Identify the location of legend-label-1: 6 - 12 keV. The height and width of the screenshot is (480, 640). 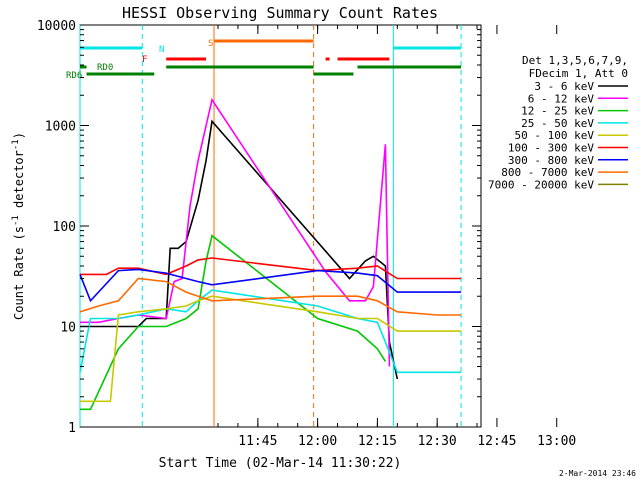
(561, 98).